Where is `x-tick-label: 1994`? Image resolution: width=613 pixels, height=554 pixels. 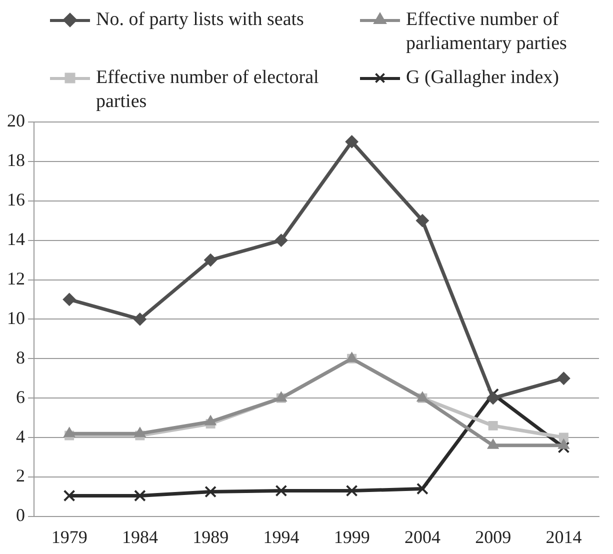
x-tick-label: 1994 is located at coordinates (281, 536).